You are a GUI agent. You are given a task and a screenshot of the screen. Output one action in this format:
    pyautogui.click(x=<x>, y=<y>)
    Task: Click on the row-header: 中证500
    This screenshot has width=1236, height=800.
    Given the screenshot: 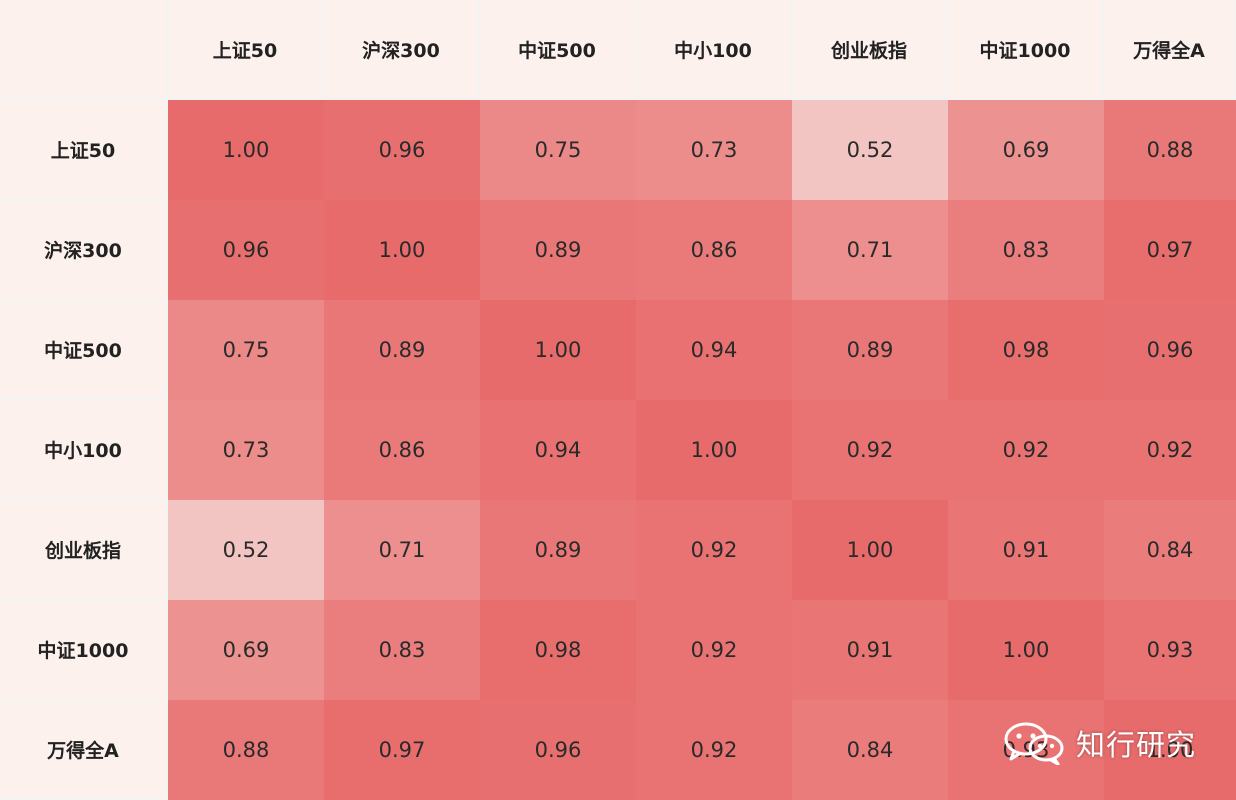 What is the action you would take?
    pyautogui.click(x=84, y=350)
    